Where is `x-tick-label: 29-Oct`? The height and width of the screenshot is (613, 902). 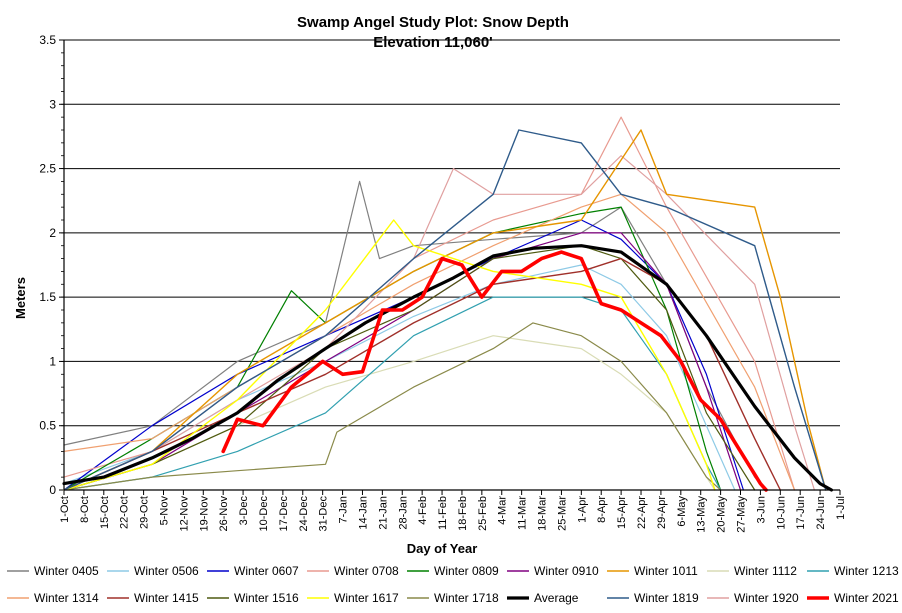 x-tick-label: 29-Oct is located at coordinates (145, 512).